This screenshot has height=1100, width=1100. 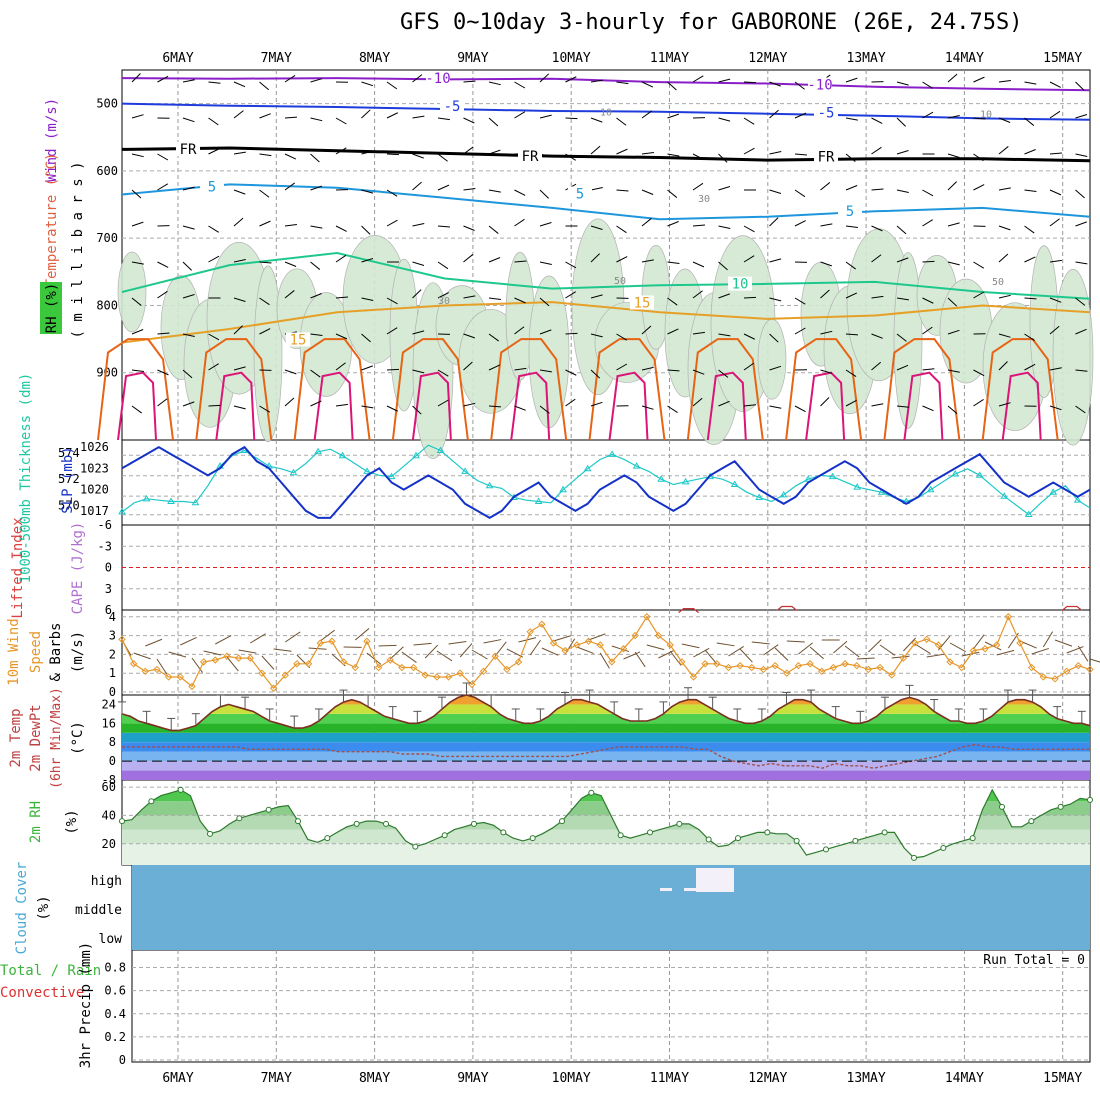 I want to click on isotherm-minus5, so click(x=606, y=111).